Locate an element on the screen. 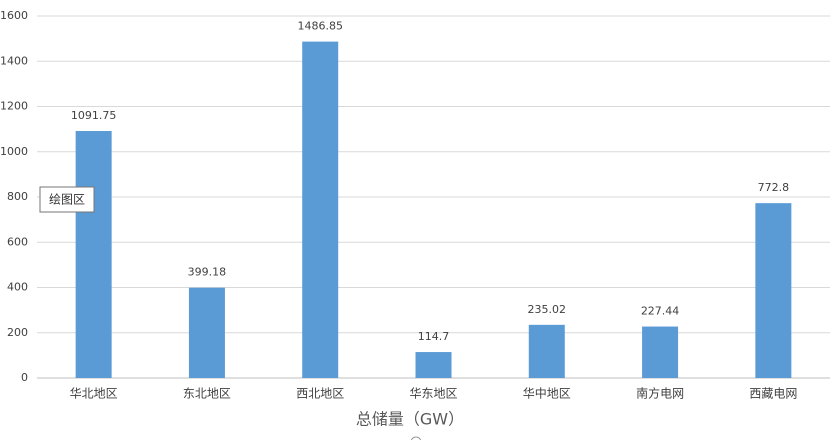  y-tick-label: 200 is located at coordinates (17, 332).